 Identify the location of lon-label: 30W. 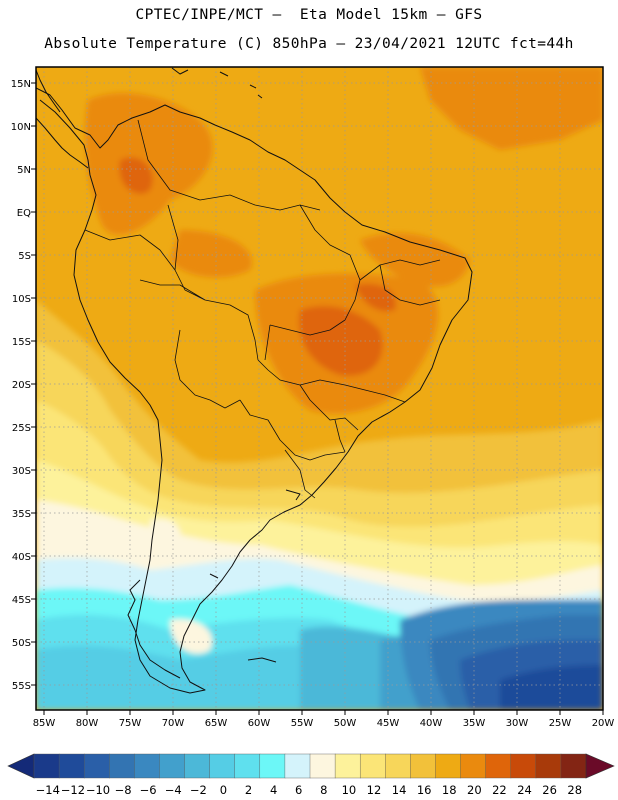
(517, 723).